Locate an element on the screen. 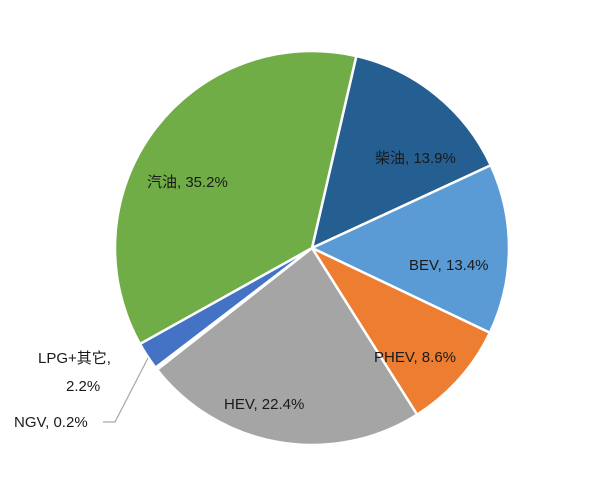 The height and width of the screenshot is (483, 600). ngv-leader-line is located at coordinates (126, 390).